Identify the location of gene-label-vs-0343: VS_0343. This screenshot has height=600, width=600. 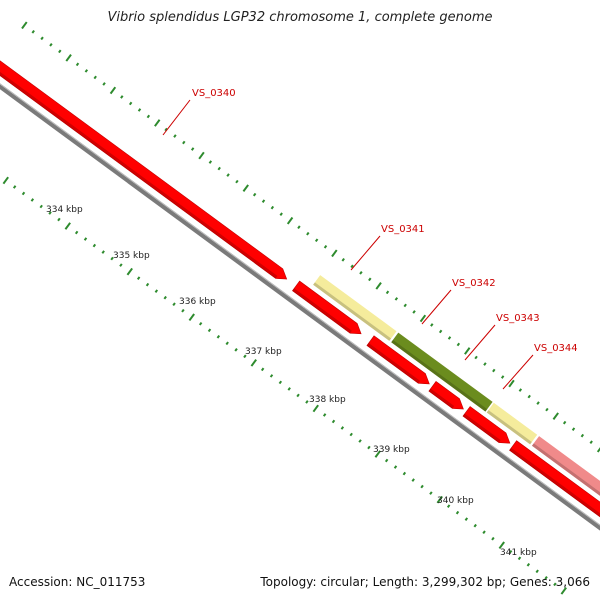
(518, 318).